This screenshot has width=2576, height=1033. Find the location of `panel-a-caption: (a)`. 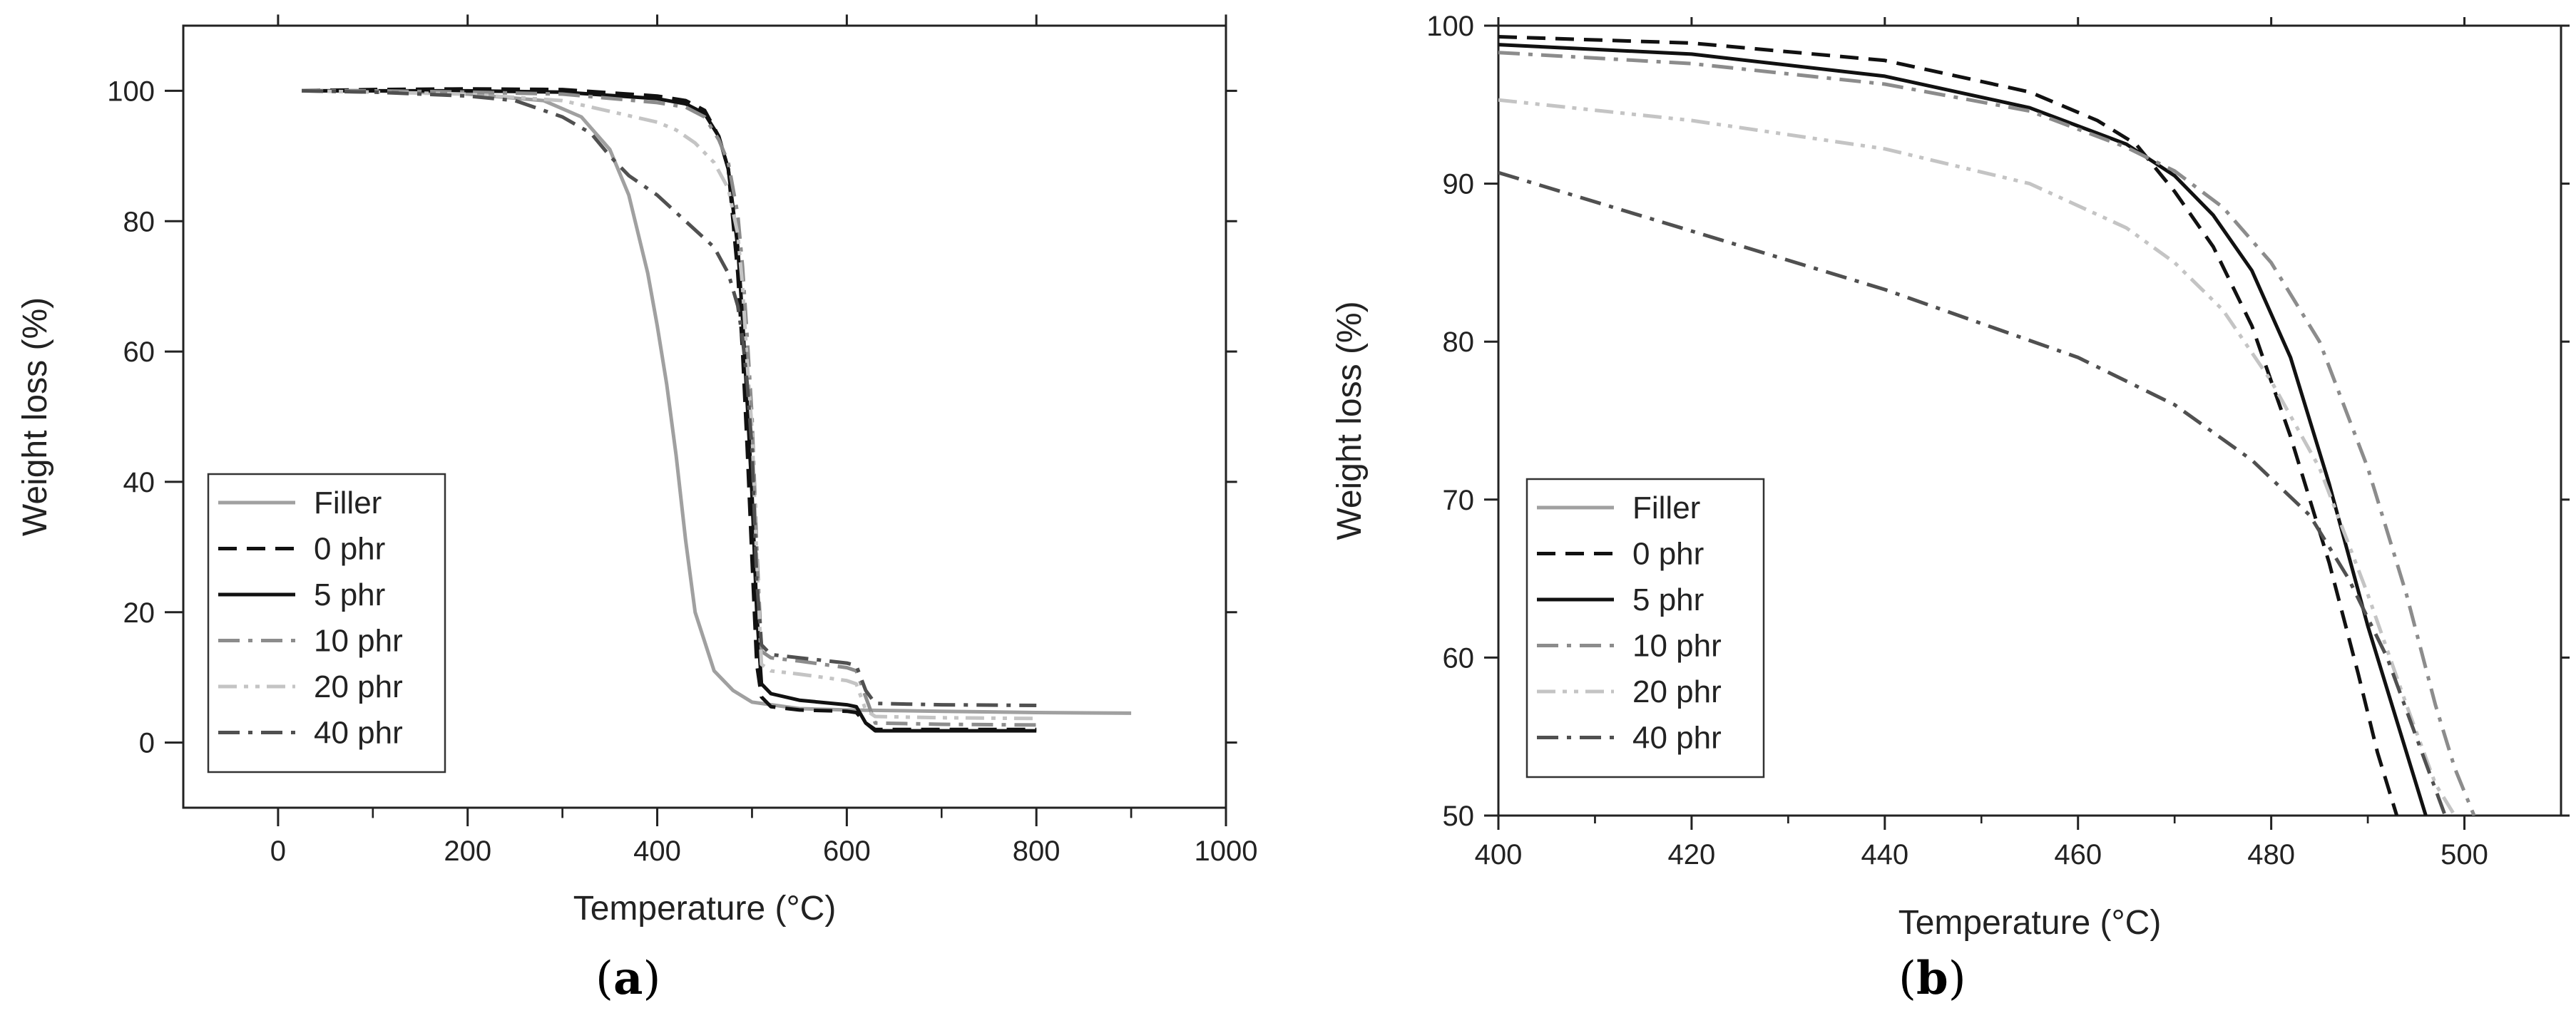

panel-a-caption: (a) is located at coordinates (629, 978).